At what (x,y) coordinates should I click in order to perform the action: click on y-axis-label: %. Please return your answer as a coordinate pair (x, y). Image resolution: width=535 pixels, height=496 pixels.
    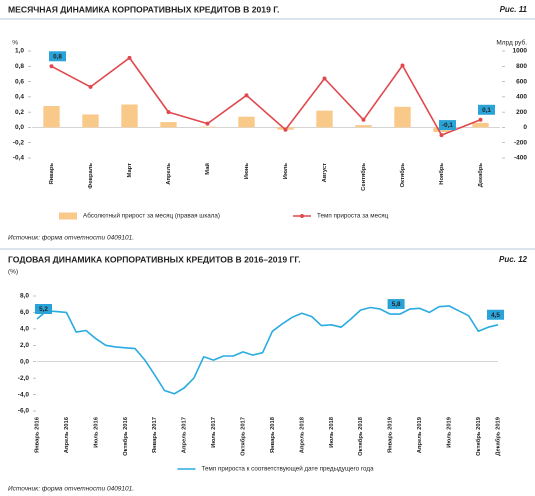
    Looking at the image, I should click on (15, 43).